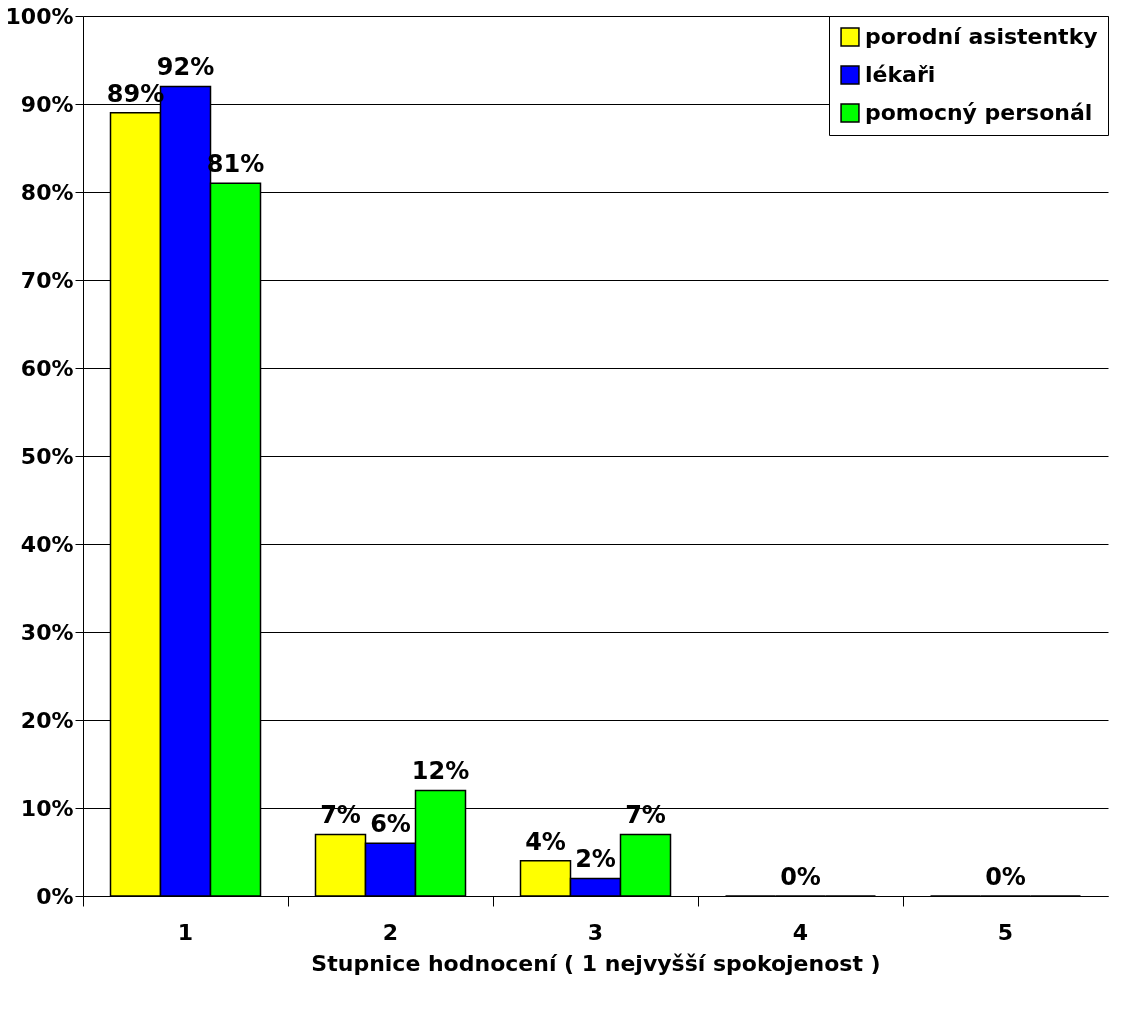 Image resolution: width=1140 pixels, height=1012 pixels. What do you see at coordinates (545, 841) in the screenshot?
I see `data-label: 4%` at bounding box center [545, 841].